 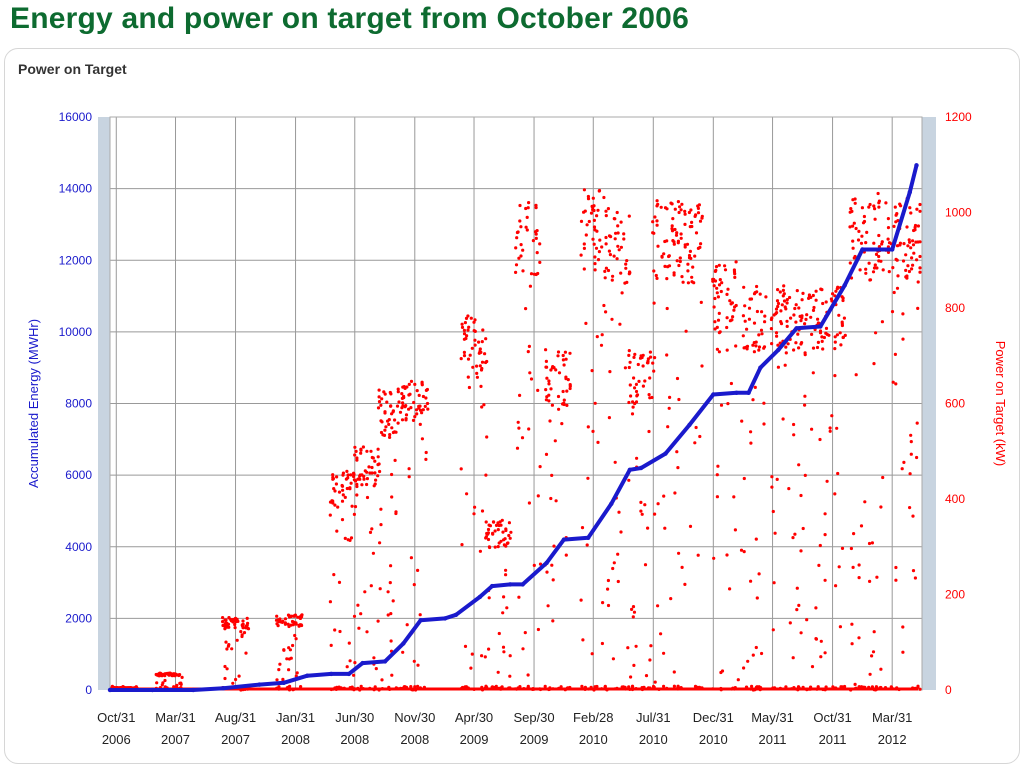 I want to click on left-axis-title: Accumulated Energy (MWHr), so click(x=33, y=403).